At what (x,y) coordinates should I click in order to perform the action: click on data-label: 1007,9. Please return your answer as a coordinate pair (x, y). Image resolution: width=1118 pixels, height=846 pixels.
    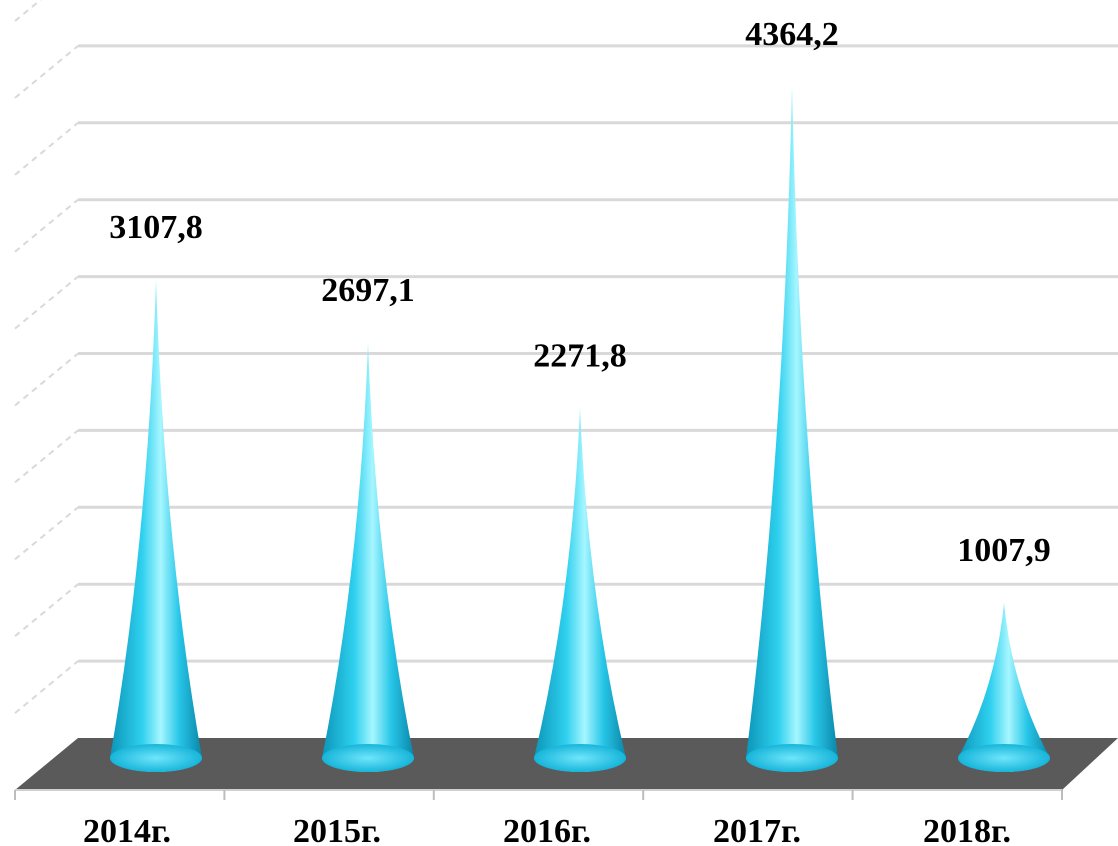
    Looking at the image, I should click on (1004, 550).